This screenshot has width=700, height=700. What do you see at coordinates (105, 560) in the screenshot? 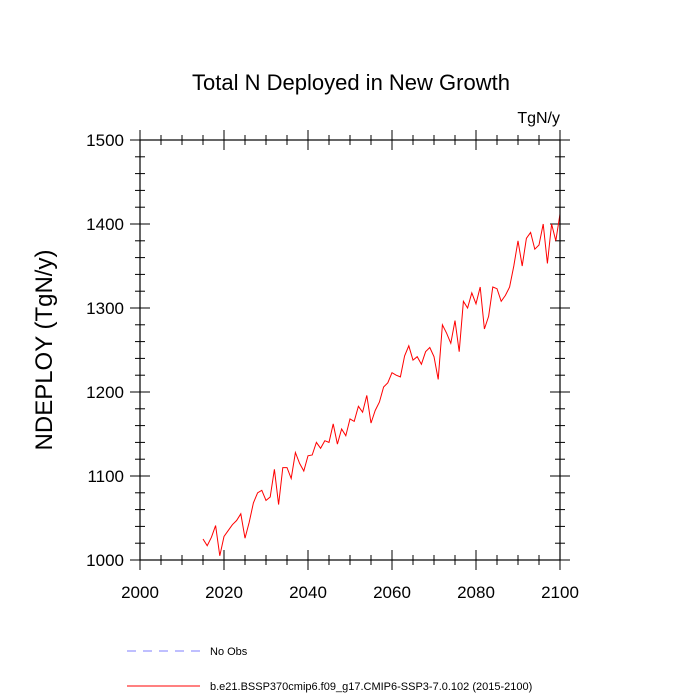
I see `y-tick-label: 1000` at bounding box center [105, 560].